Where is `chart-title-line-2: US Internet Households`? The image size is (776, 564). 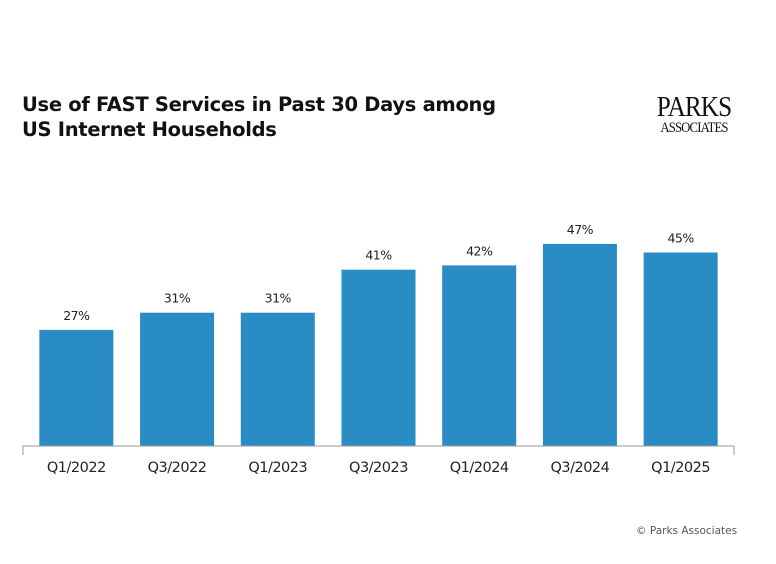 chart-title-line-2: US Internet Households is located at coordinates (149, 129).